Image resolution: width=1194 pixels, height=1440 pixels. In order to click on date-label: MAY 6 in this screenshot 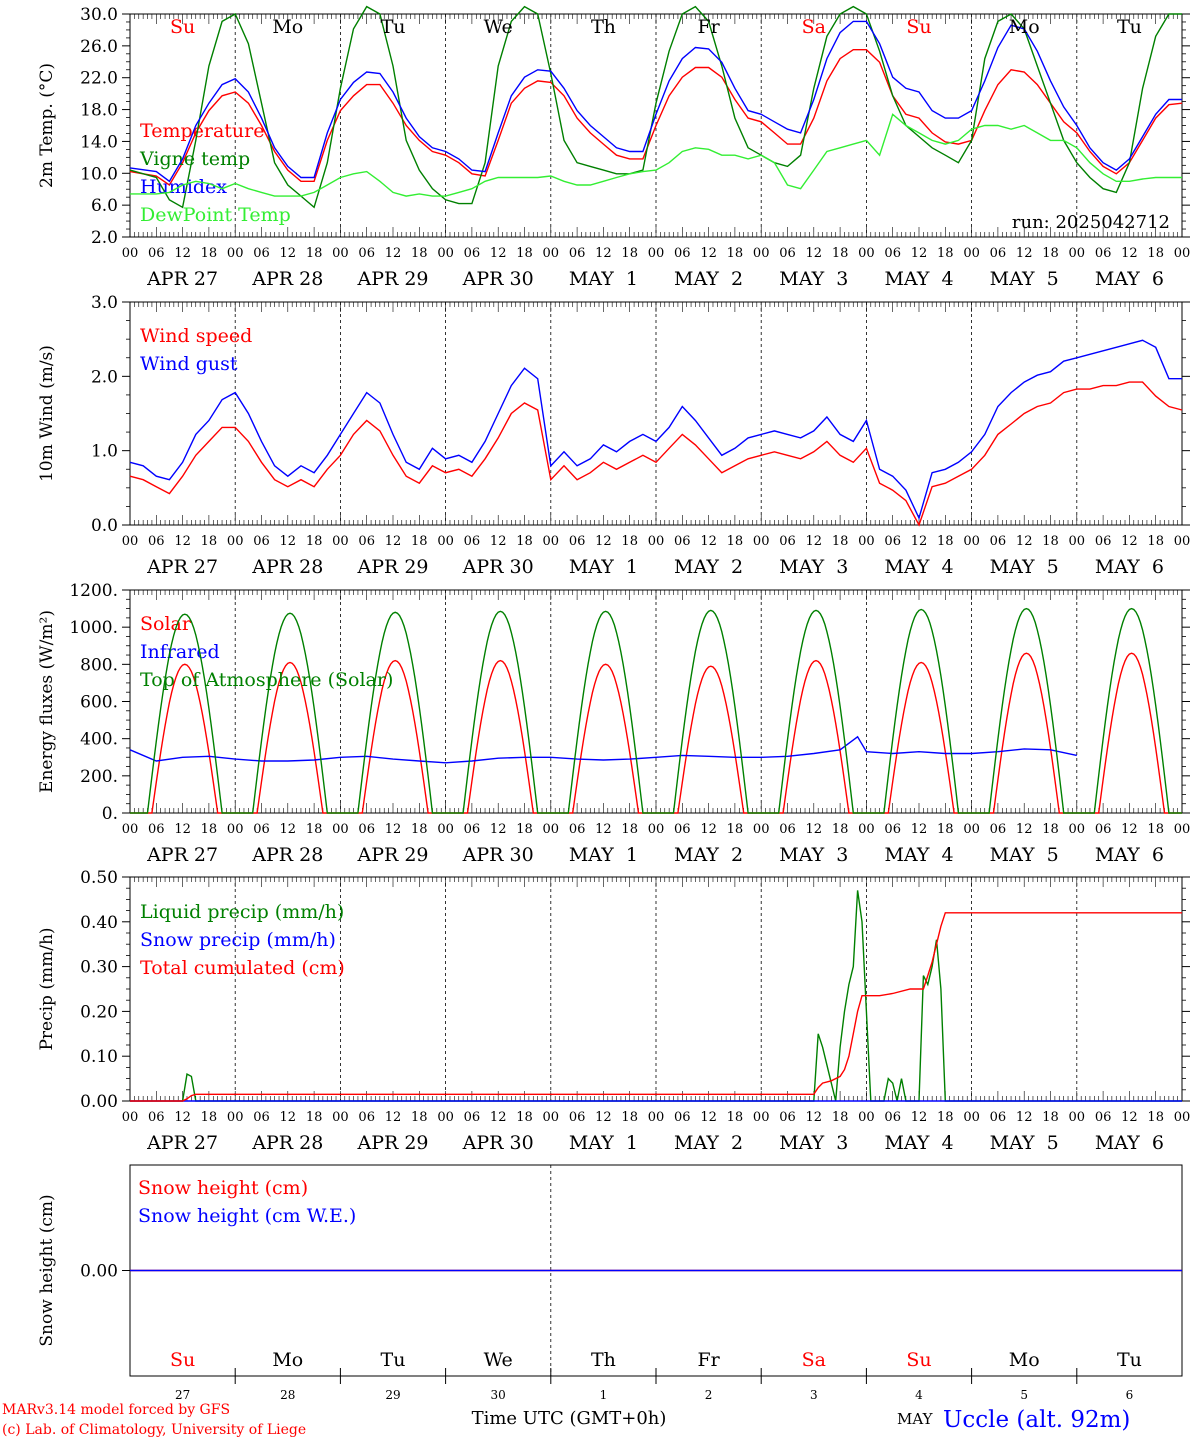, I will do `click(1129, 279)`.